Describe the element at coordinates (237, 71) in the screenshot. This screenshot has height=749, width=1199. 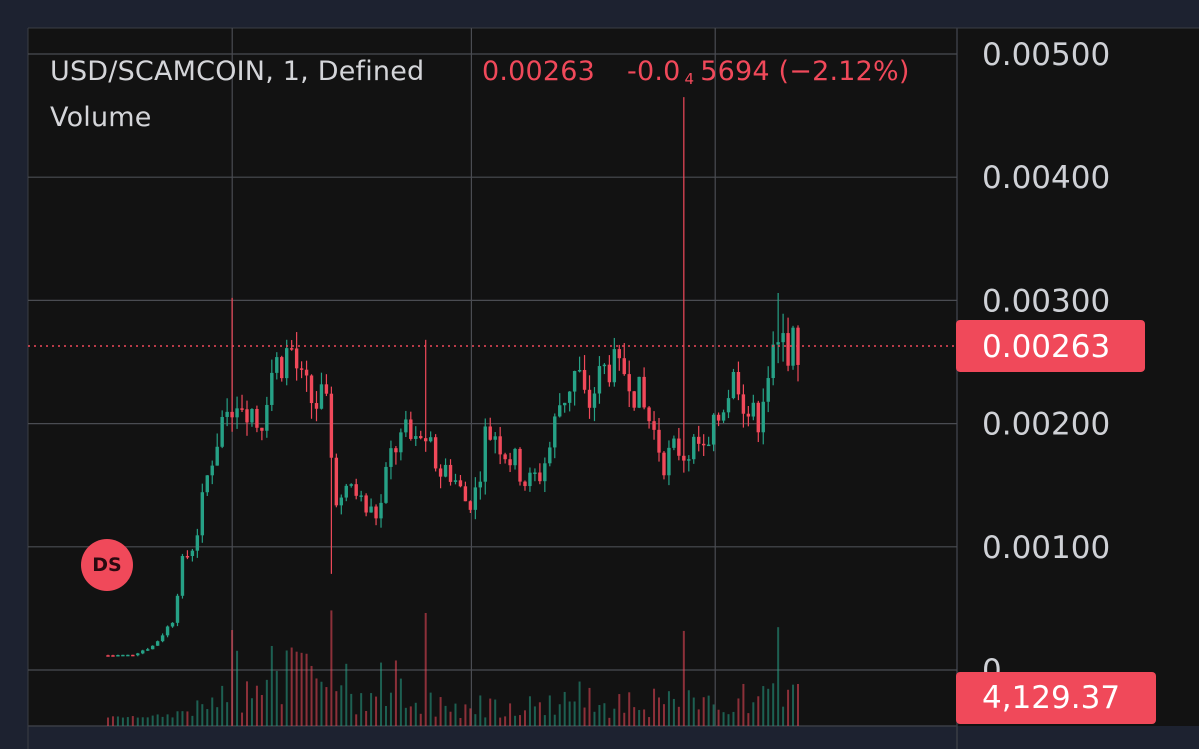
I see `symbol-label: USD/SCAMCOIN, 1, Defined` at that location.